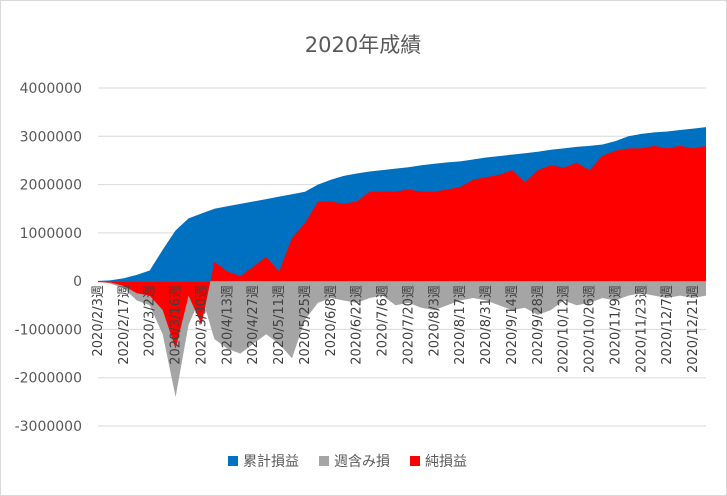 This screenshot has height=496, width=727. What do you see at coordinates (227, 325) in the screenshot?
I see `x-tick-label: 2020/4/13週` at bounding box center [227, 325].